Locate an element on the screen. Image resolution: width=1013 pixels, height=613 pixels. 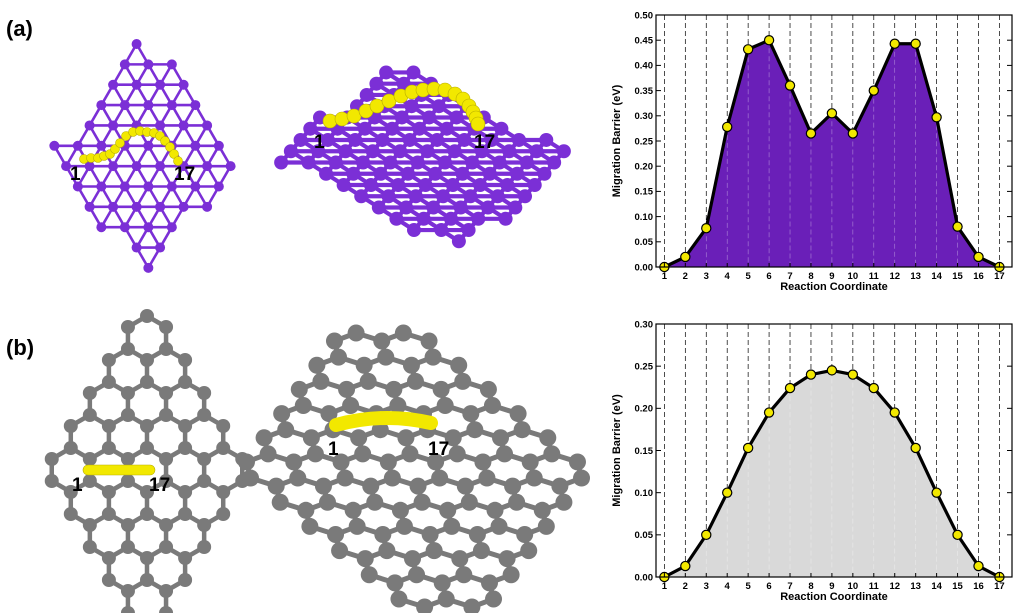
x-tick-label: 16 is located at coordinates (978, 586).